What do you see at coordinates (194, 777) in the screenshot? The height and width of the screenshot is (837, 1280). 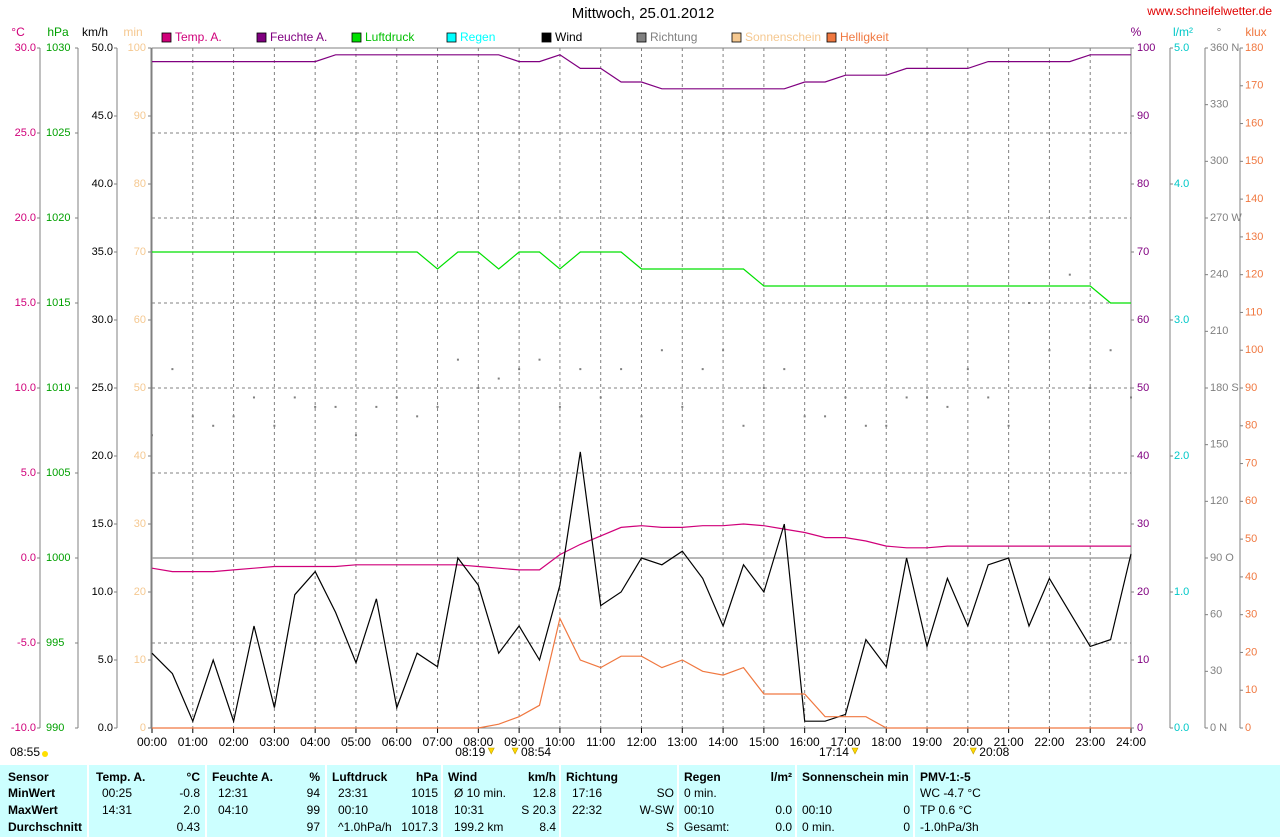 I see `table-header-unit: °C` at bounding box center [194, 777].